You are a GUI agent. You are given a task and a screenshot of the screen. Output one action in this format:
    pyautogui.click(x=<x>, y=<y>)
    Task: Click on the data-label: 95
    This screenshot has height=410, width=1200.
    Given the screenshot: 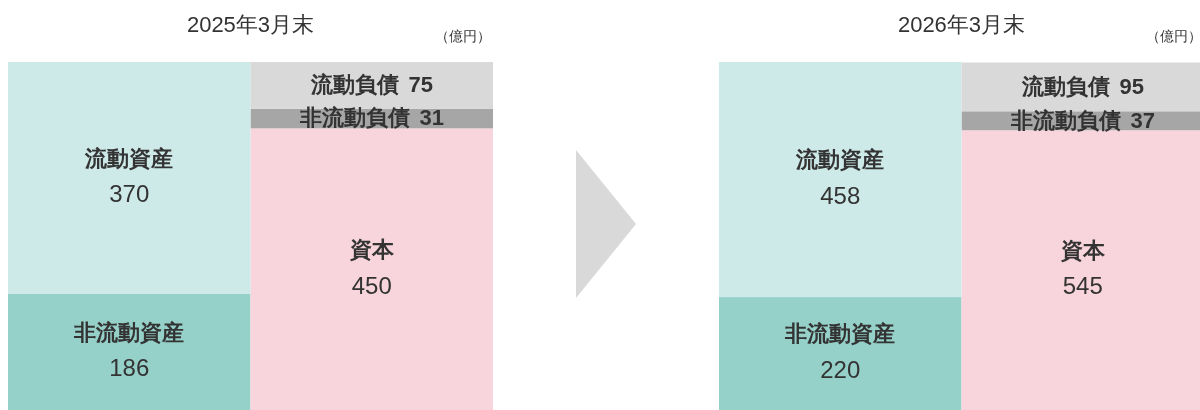 What is the action you would take?
    pyautogui.click(x=1131, y=86)
    